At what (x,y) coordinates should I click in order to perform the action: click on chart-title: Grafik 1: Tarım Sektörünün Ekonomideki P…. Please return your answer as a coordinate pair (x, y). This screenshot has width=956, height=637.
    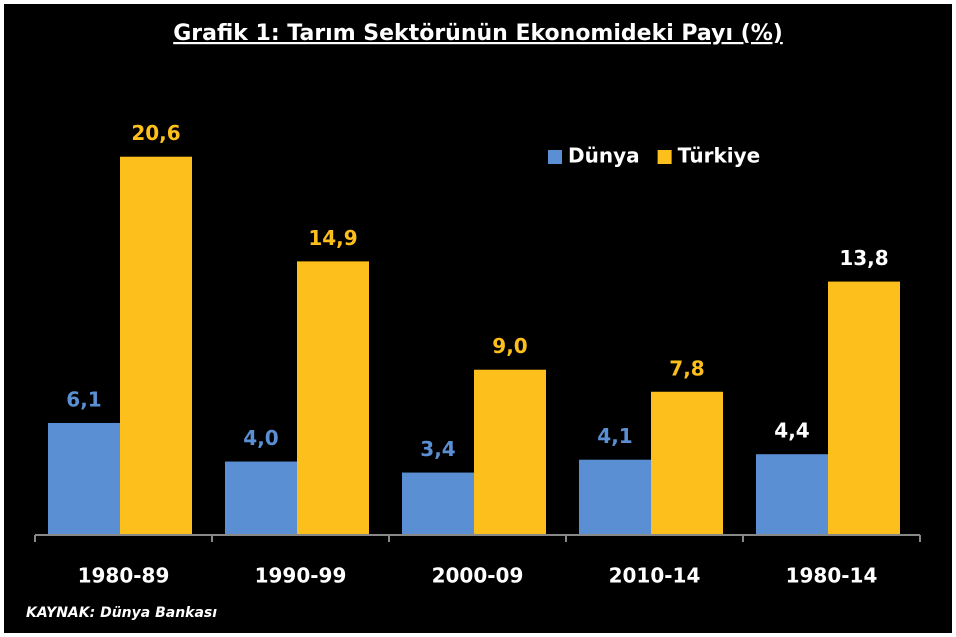
    Looking at the image, I should click on (478, 33).